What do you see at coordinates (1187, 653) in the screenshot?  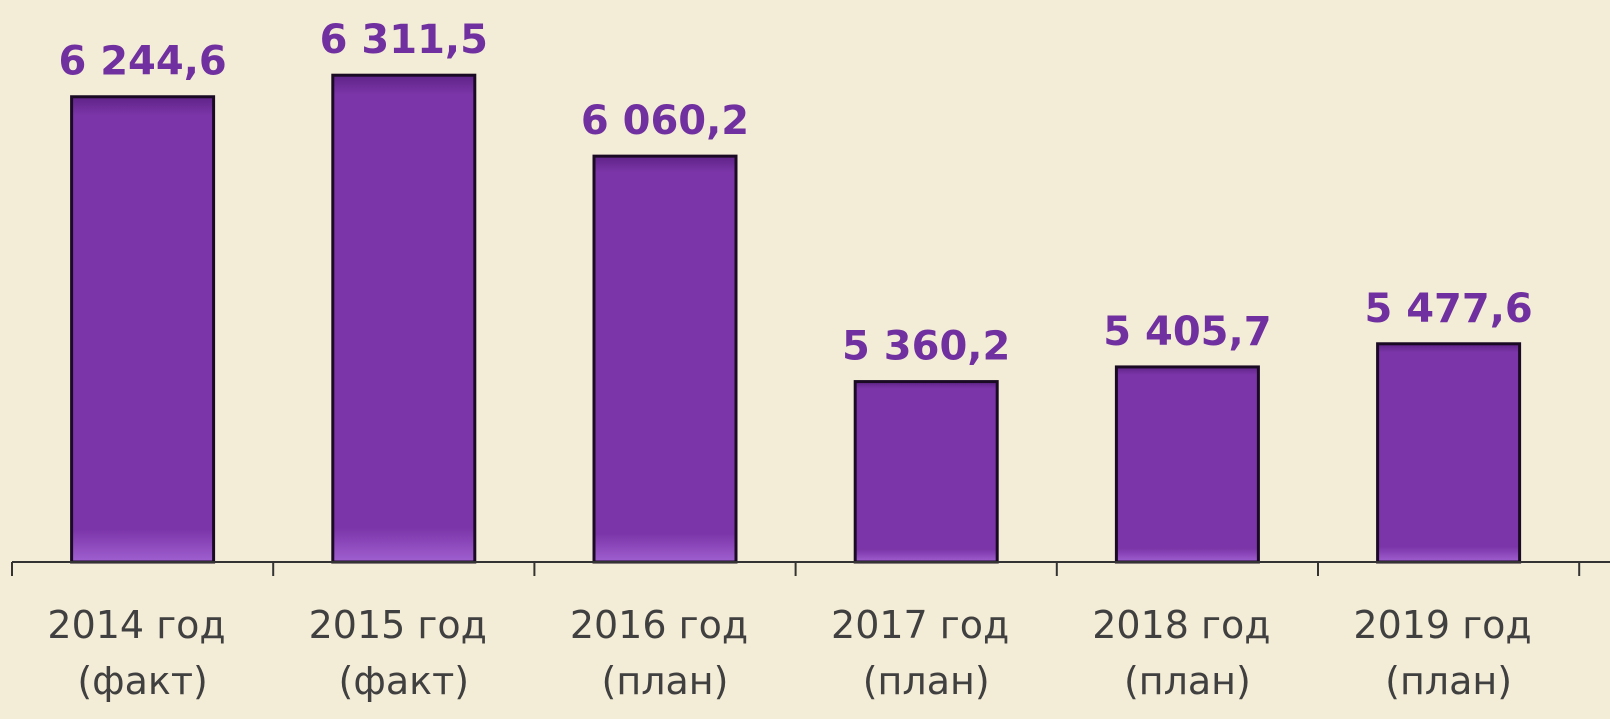 I see `x-tick-label: 2018 год (план)` at bounding box center [1187, 653].